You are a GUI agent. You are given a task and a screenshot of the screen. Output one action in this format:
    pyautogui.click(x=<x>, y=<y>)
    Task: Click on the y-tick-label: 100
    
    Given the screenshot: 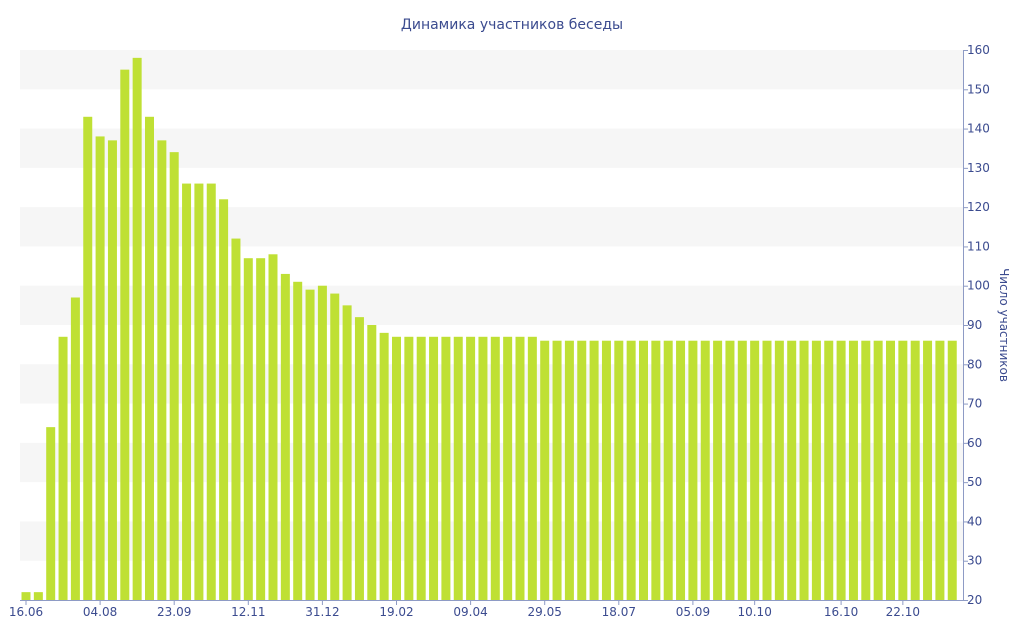 What is the action you would take?
    pyautogui.click(x=978, y=286)
    